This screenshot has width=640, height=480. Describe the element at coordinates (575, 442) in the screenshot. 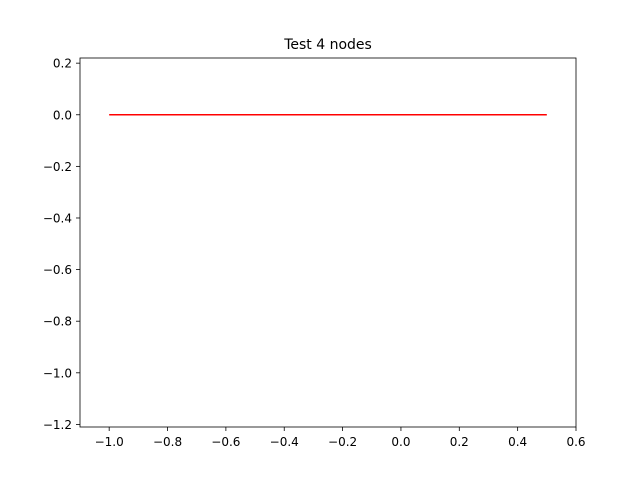

I see `x-tick-label: 0.6` at that location.